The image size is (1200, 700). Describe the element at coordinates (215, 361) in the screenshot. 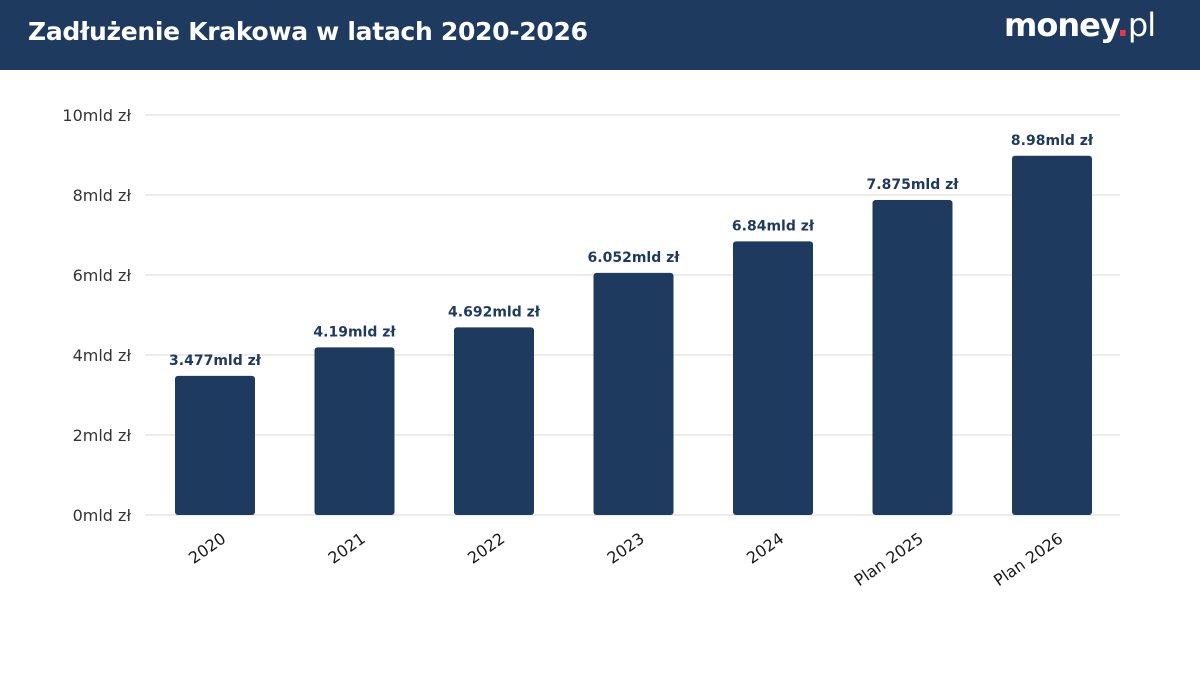

I see `data-label: 3.477mld zł` at that location.